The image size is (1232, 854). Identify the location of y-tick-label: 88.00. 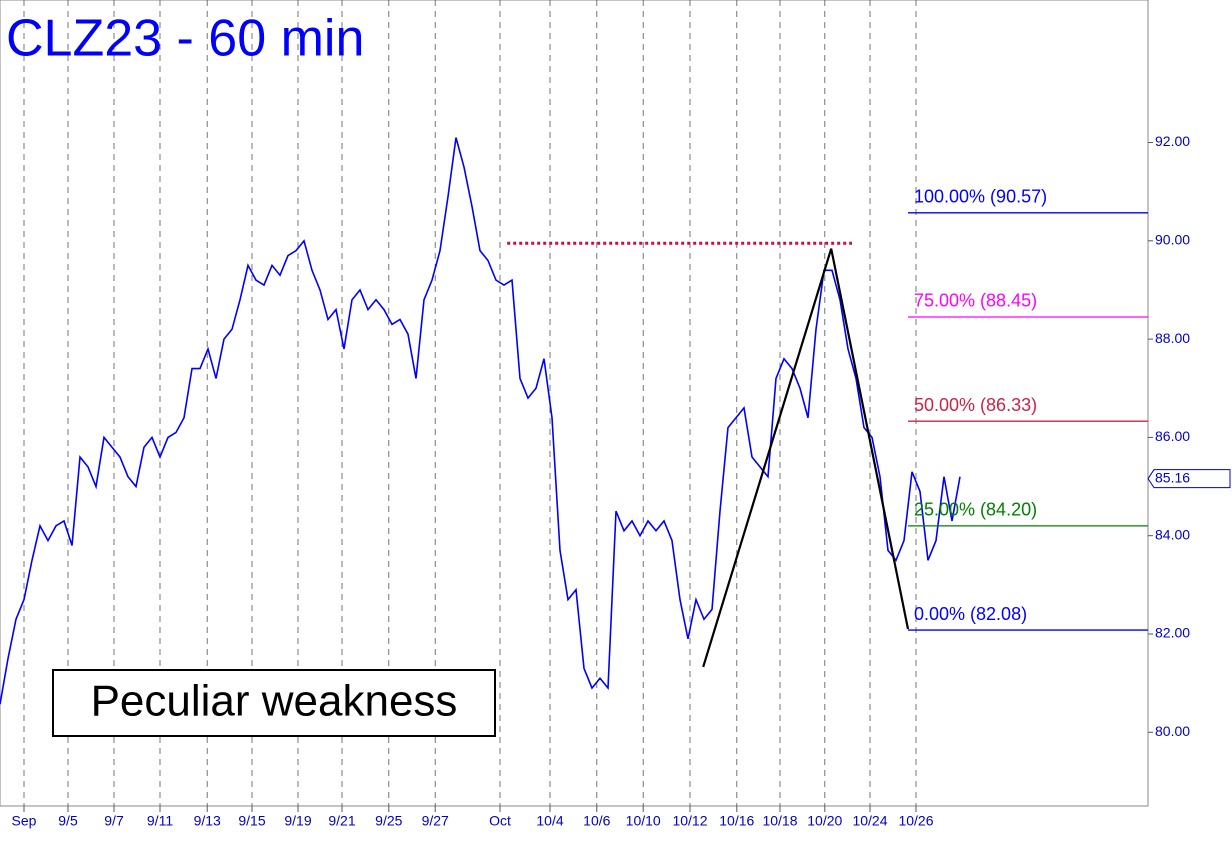
(1172, 338).